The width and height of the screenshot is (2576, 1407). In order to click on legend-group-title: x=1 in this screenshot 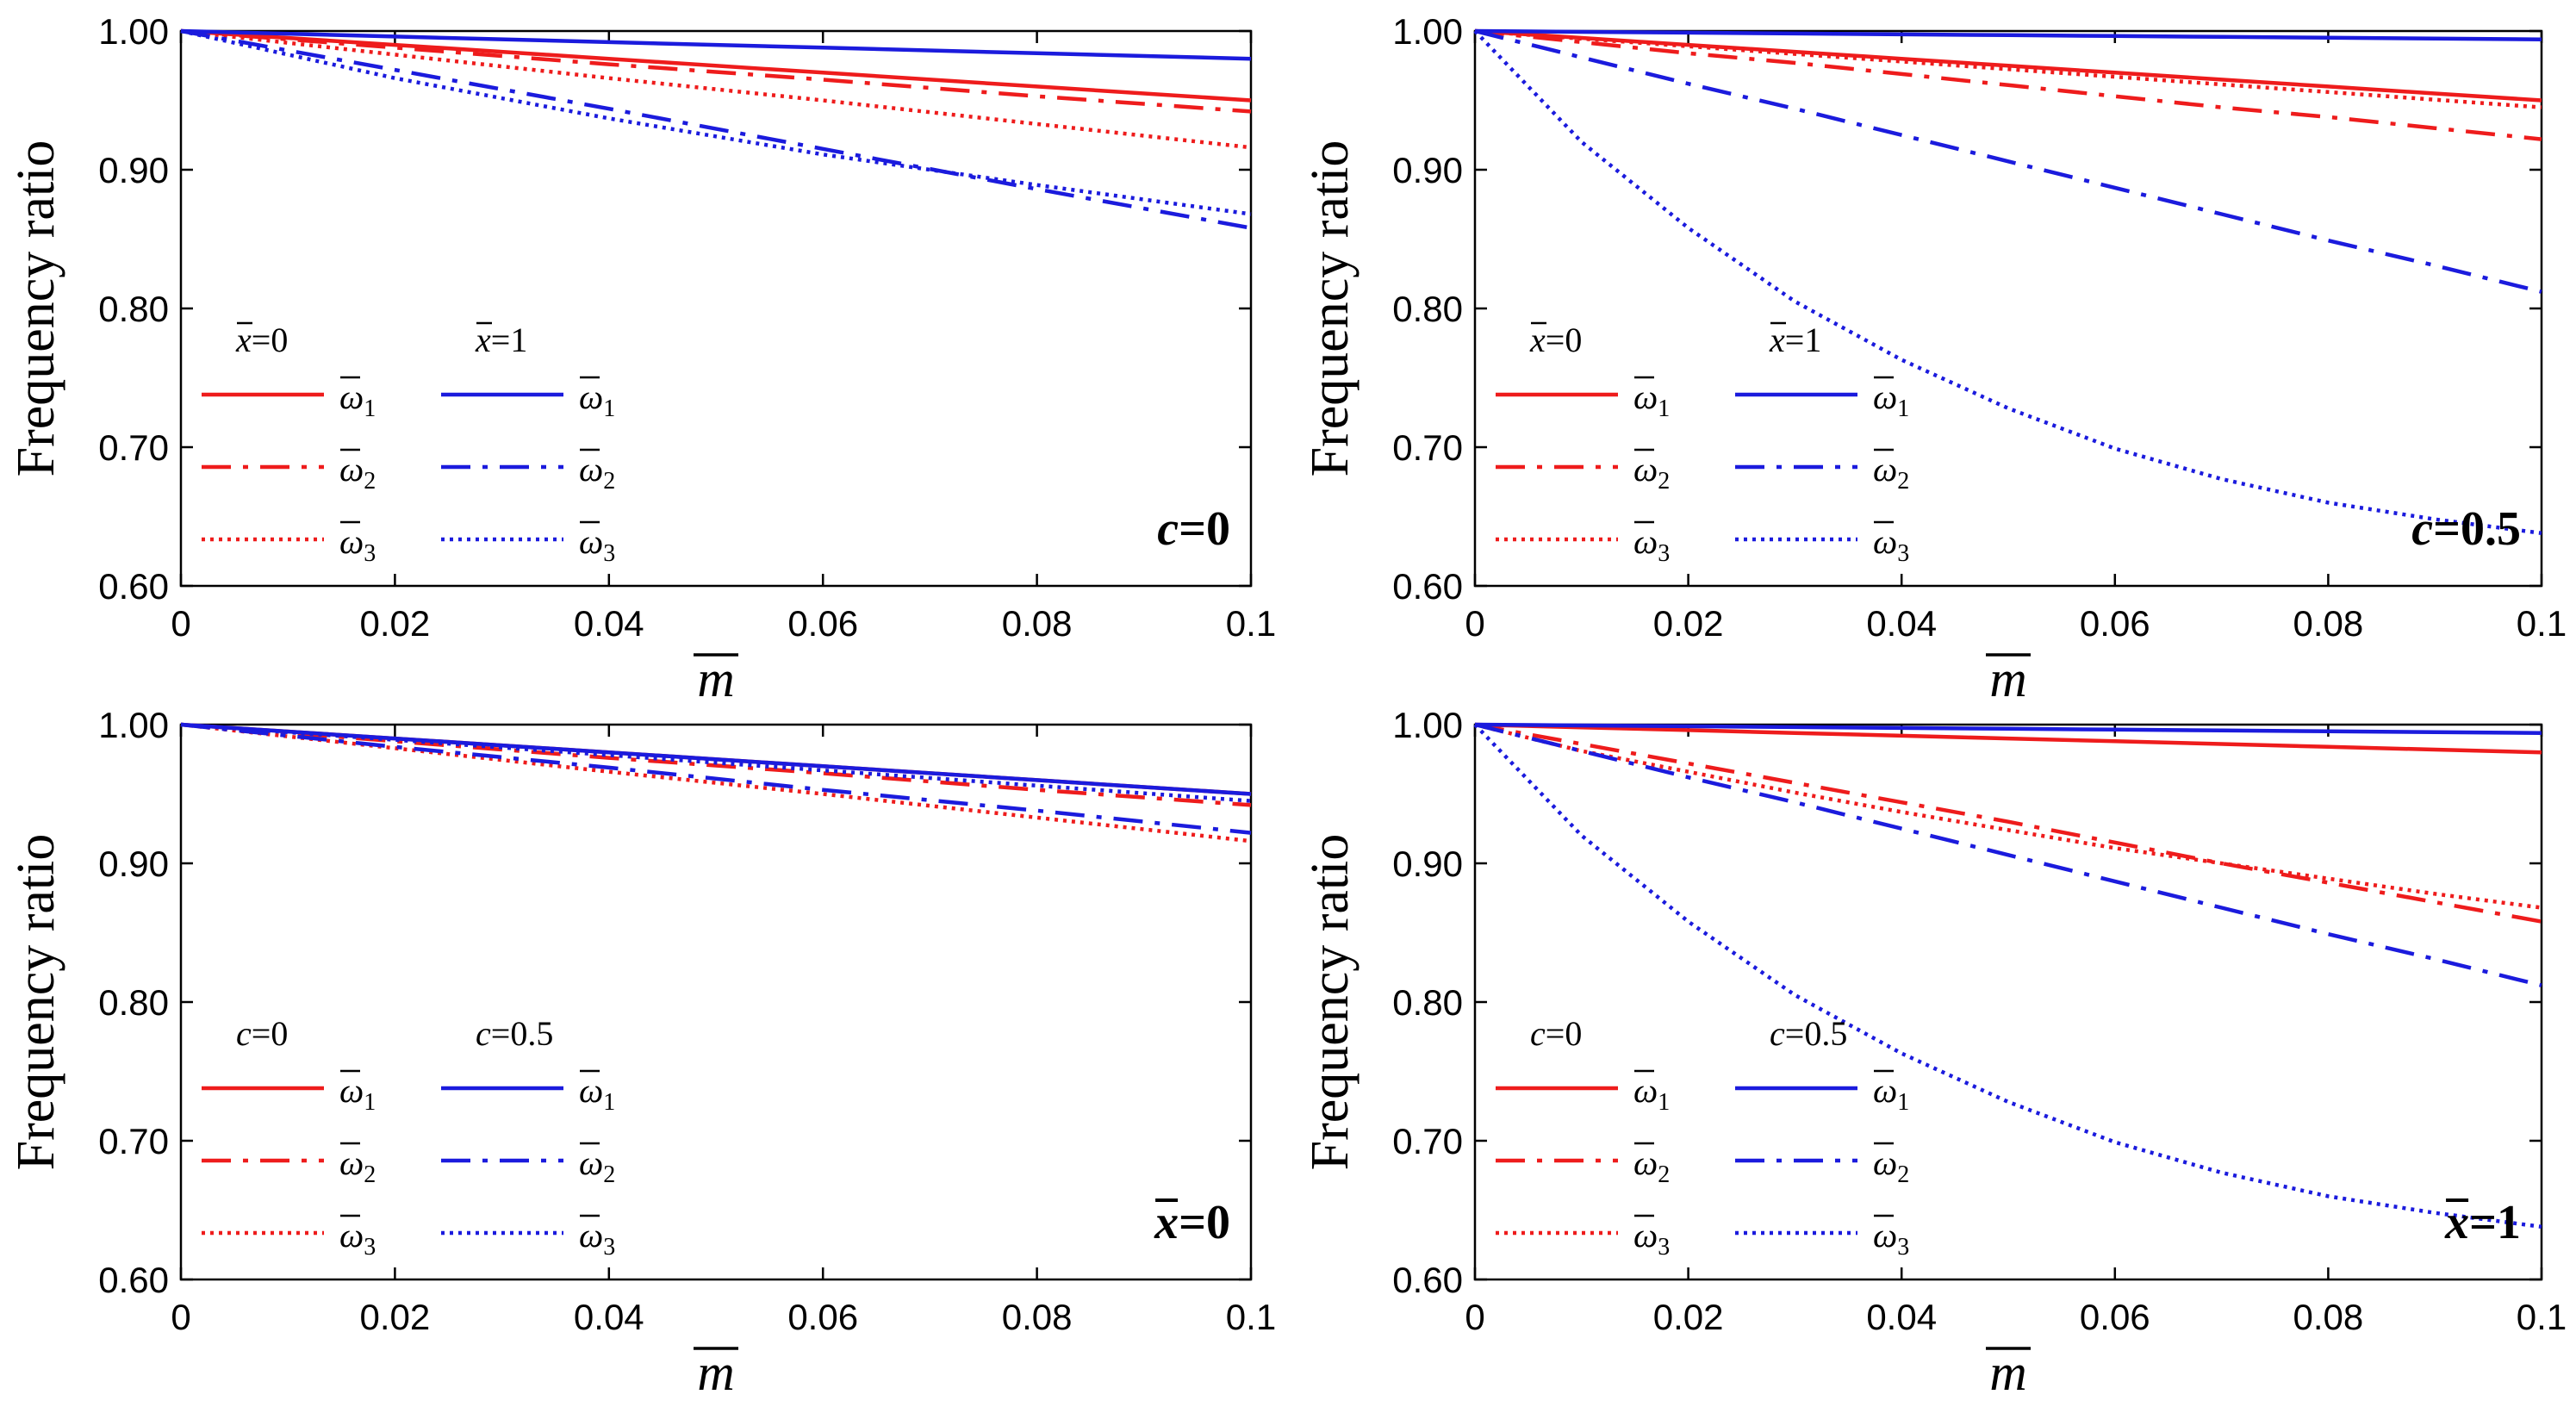, I will do `click(1795, 340)`.